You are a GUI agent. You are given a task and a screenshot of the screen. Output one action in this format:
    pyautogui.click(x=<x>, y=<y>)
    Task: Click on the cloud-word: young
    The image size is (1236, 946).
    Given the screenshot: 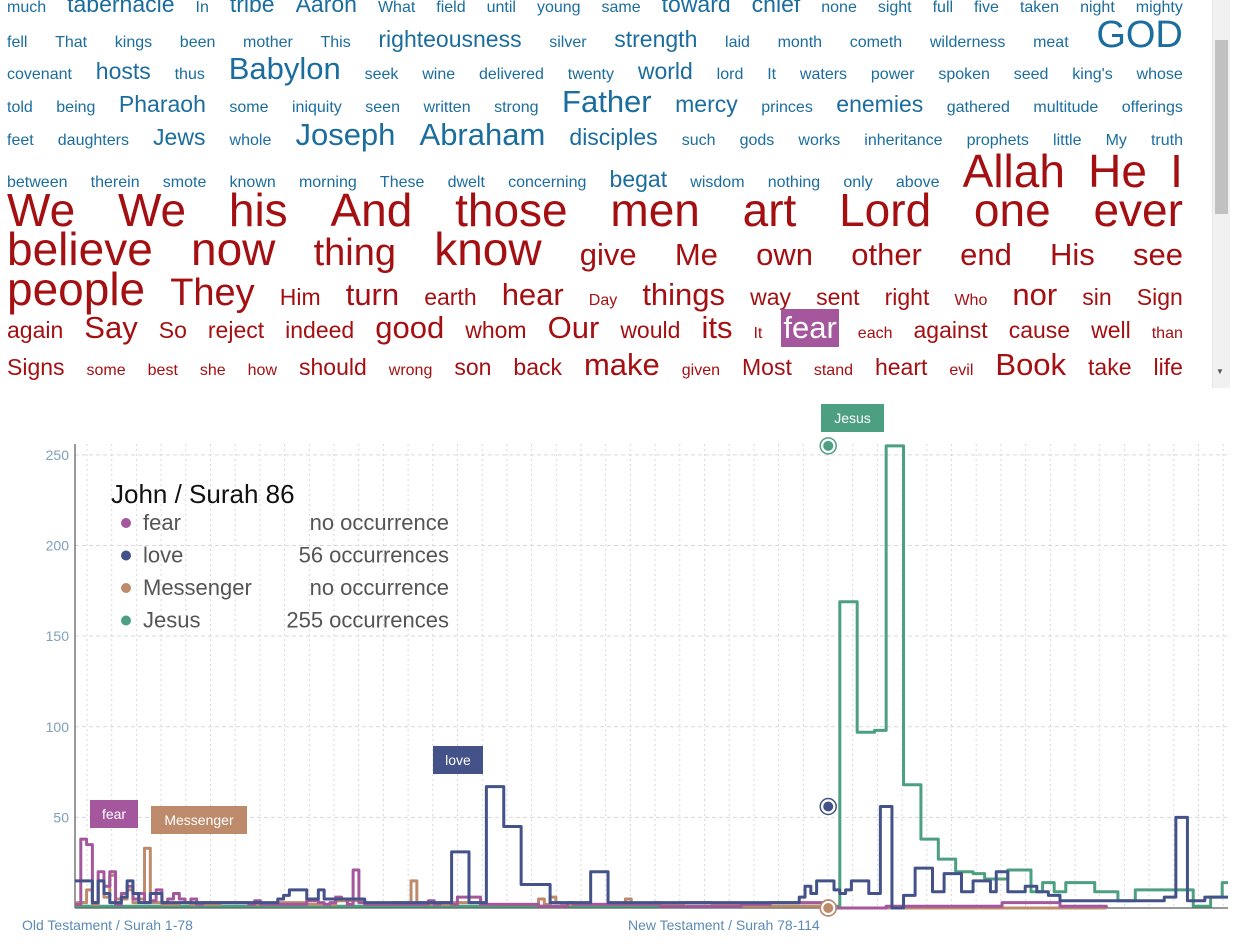 What is the action you would take?
    pyautogui.click(x=558, y=8)
    